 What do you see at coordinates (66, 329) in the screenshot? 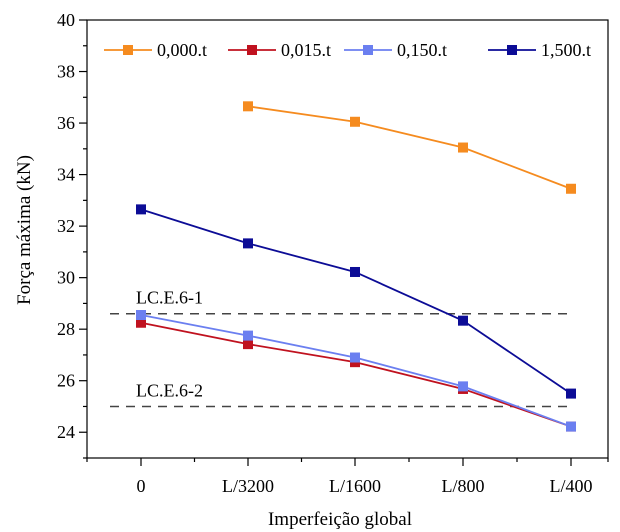
I see `y-tick-label: 28` at bounding box center [66, 329].